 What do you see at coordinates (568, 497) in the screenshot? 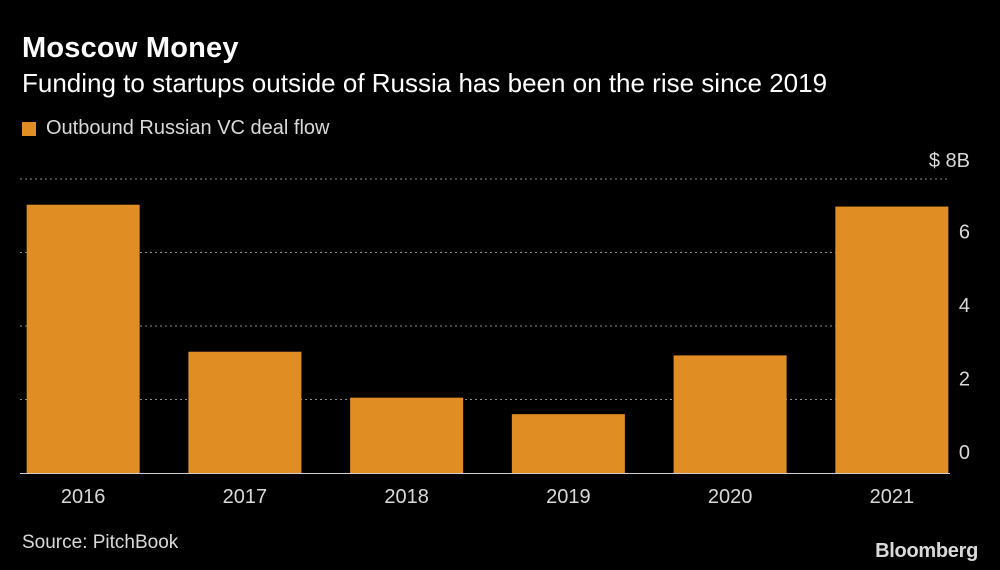
I see `x-tick-label: 2019` at bounding box center [568, 497].